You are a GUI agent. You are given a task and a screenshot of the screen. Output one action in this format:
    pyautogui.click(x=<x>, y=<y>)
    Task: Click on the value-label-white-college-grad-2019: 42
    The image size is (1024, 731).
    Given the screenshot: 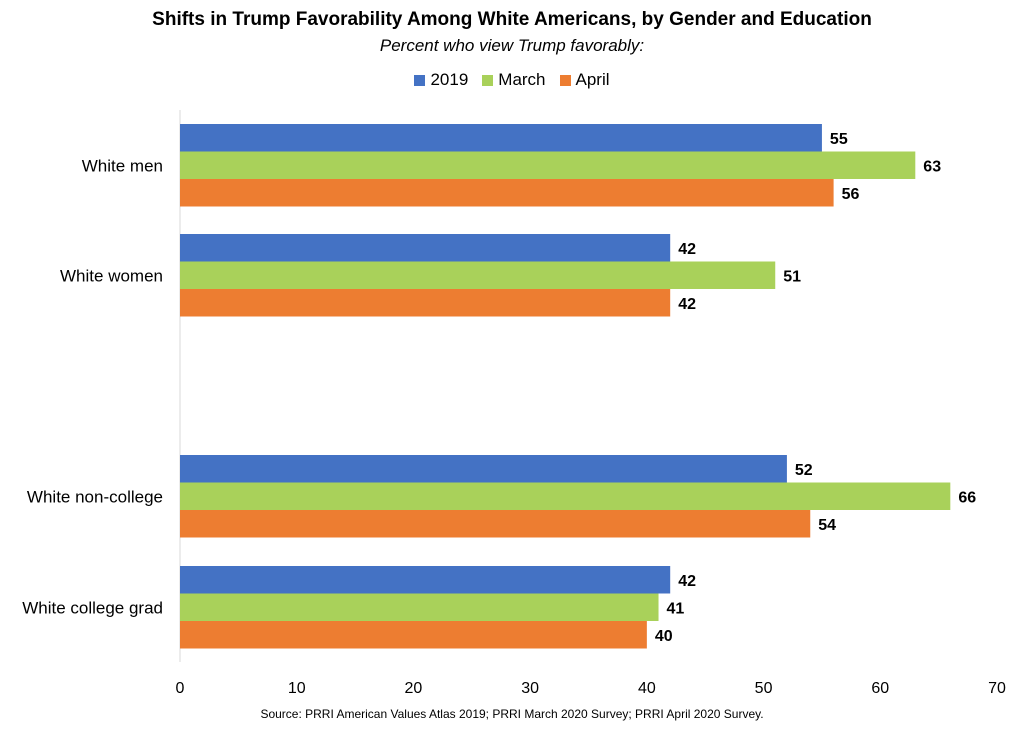 What is the action you would take?
    pyautogui.click(x=687, y=581)
    